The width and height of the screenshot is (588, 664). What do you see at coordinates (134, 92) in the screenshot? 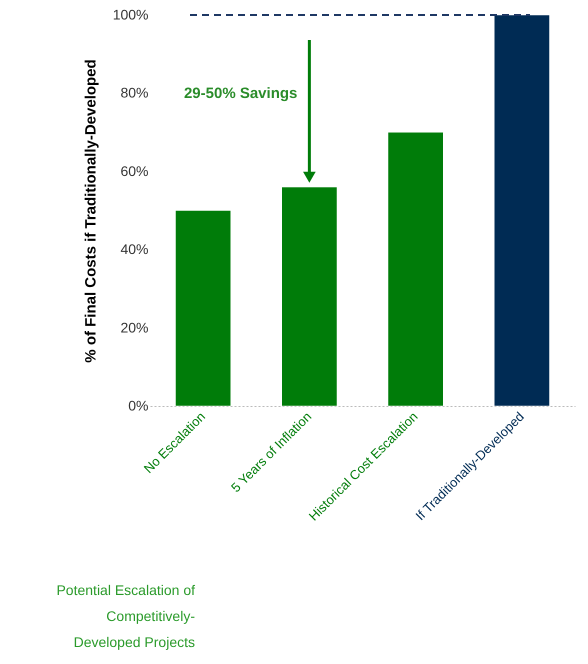
I see `y-tick-label: 80%` at bounding box center [134, 92].